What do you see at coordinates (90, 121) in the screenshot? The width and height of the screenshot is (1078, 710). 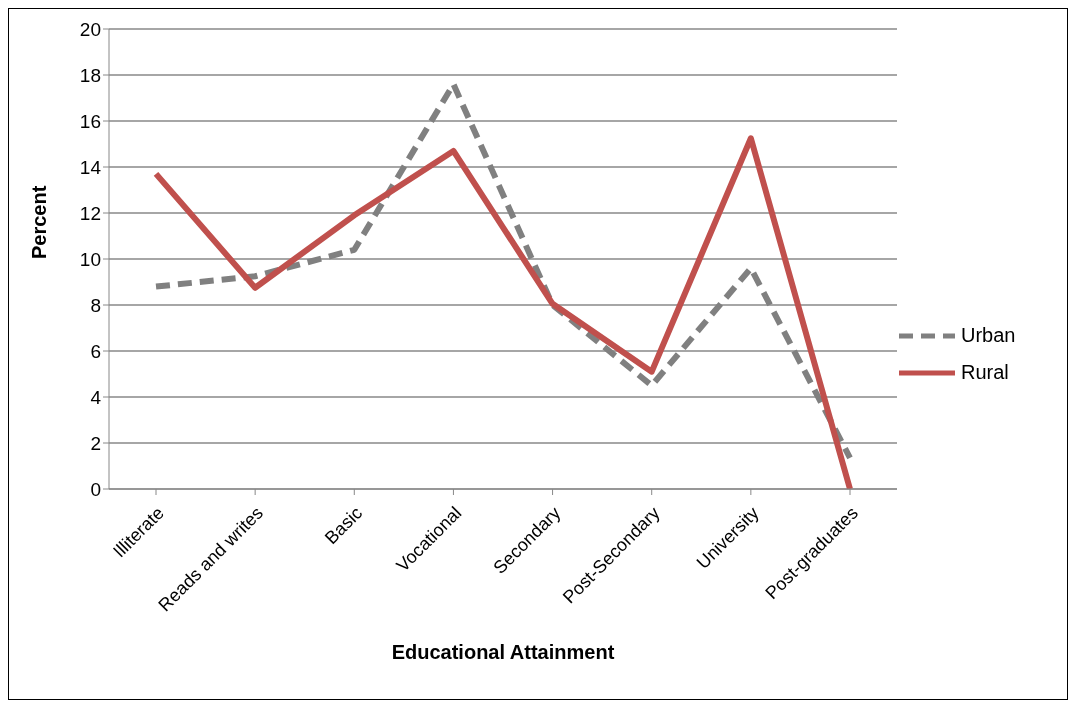 I see `y-tick-label: 16` at bounding box center [90, 121].